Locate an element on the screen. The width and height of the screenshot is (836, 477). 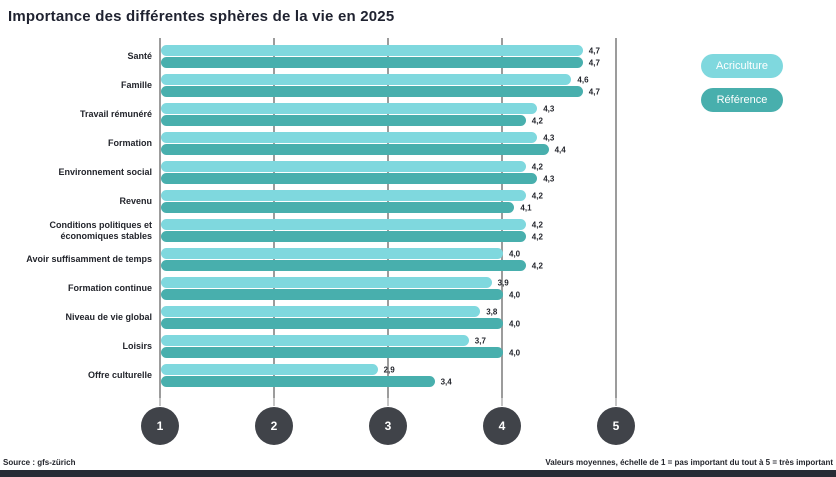
category-label: Revenu is located at coordinates (135, 201).